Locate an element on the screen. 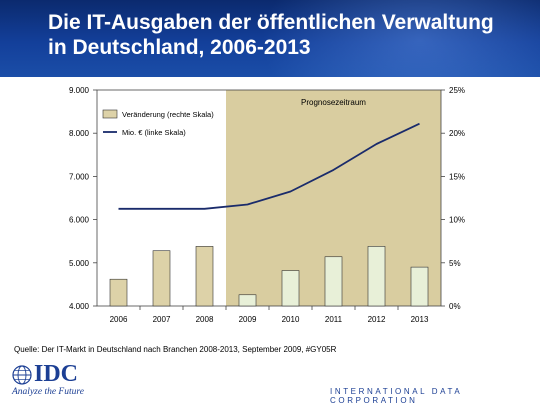 The height and width of the screenshot is (405, 540). right-tick-label: 0% is located at coordinates (455, 306).